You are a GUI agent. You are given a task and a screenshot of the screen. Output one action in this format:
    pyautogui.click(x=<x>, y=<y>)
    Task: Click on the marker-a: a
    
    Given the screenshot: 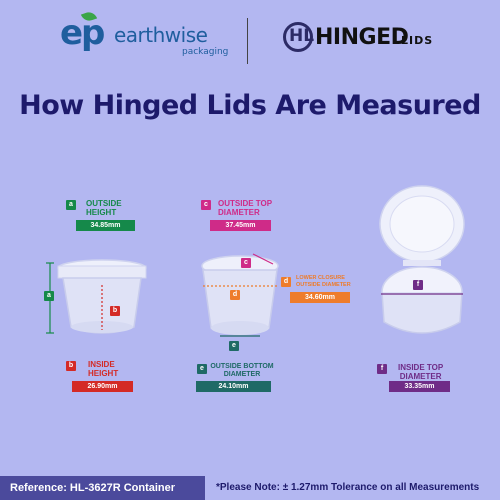 What is the action you would take?
    pyautogui.click(x=49, y=296)
    